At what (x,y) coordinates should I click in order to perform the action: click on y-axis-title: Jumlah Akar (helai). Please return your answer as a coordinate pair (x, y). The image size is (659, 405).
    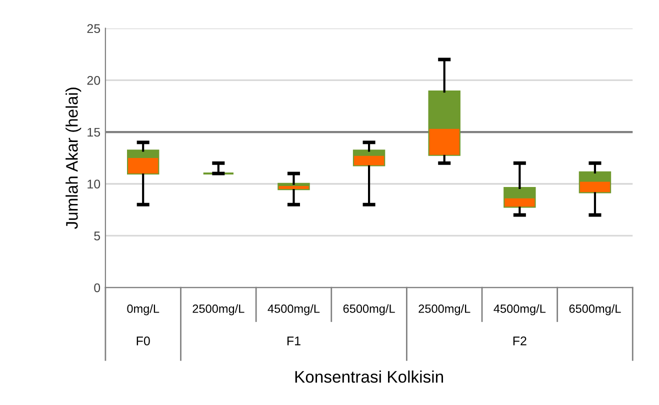
    Looking at the image, I should click on (74, 159).